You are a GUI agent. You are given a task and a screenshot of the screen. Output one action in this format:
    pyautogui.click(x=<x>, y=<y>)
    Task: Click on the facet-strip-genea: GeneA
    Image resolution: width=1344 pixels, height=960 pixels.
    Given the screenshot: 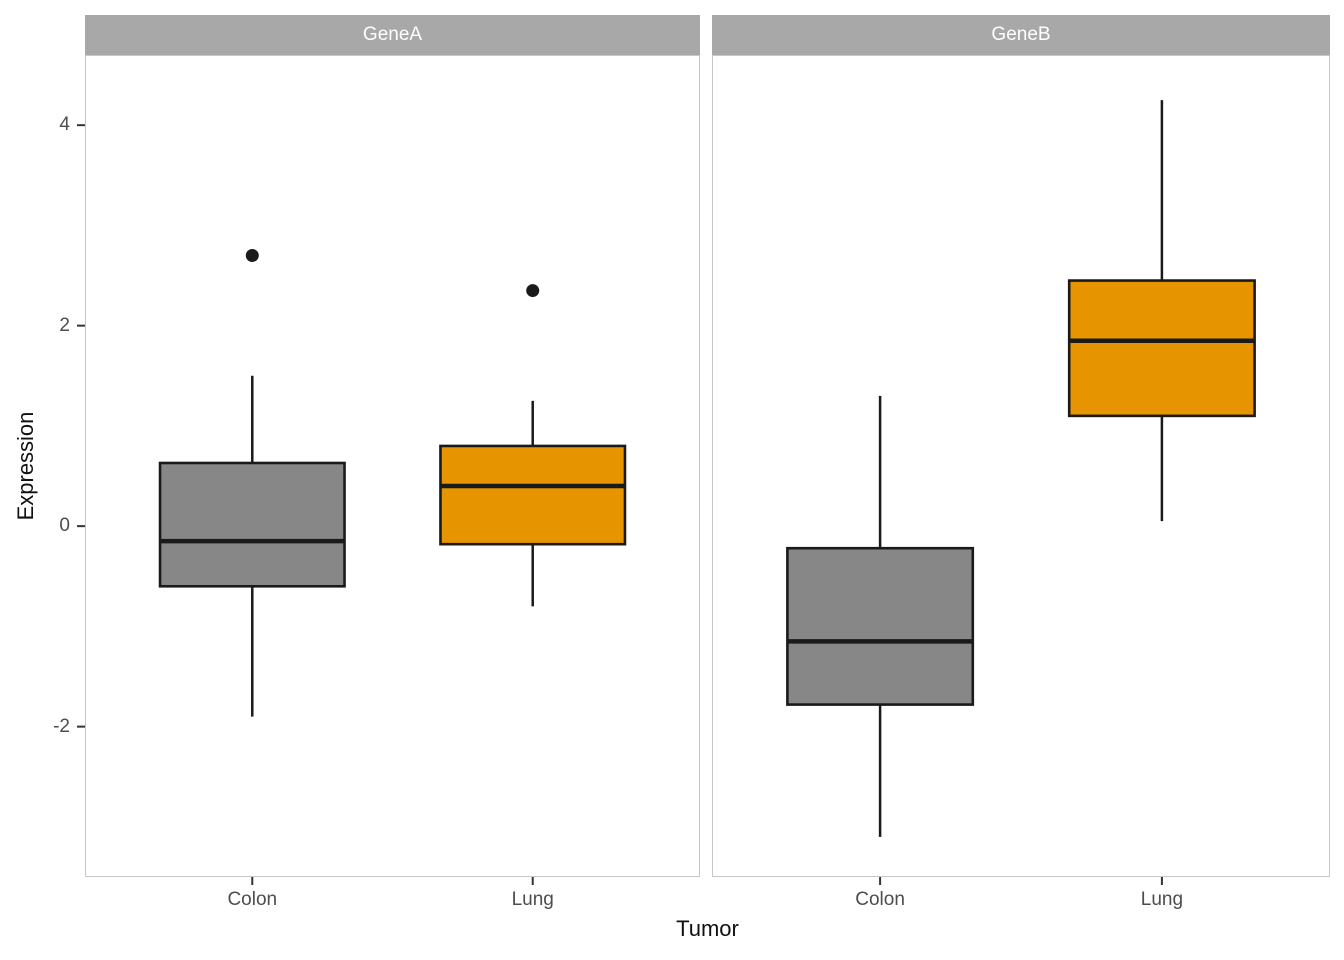 What is the action you would take?
    pyautogui.click(x=392, y=35)
    